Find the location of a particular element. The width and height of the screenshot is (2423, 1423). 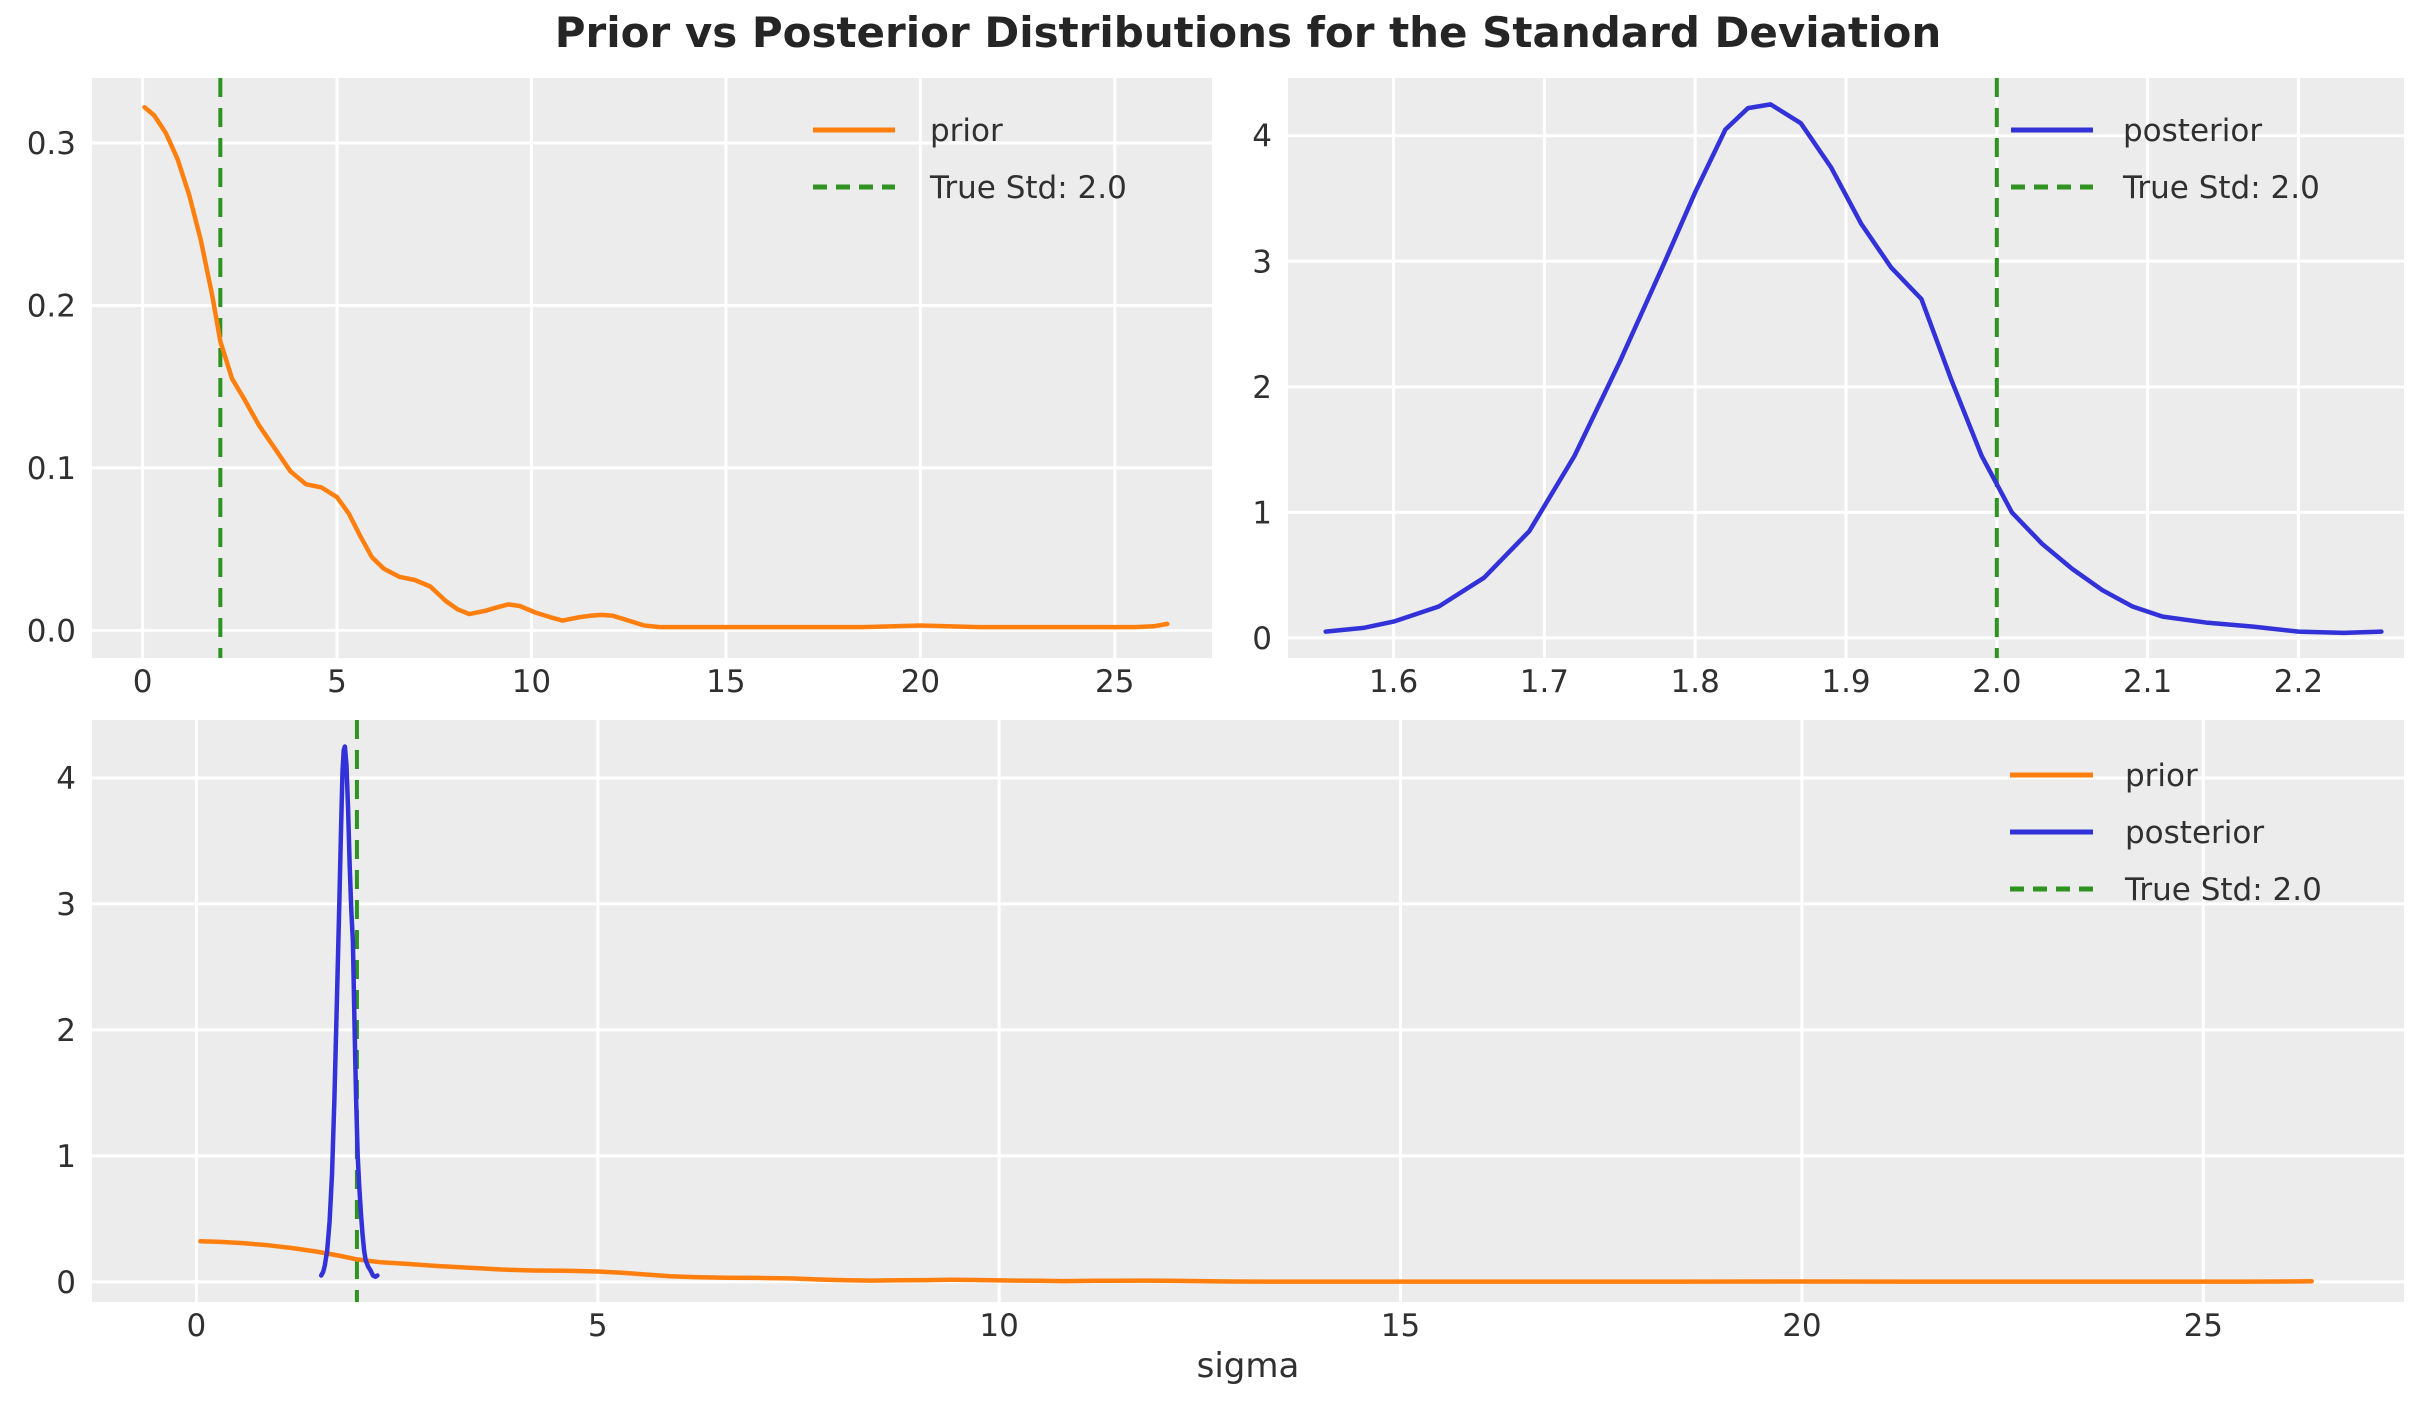

x-tick-label: 2.0 is located at coordinates (1996, 682).